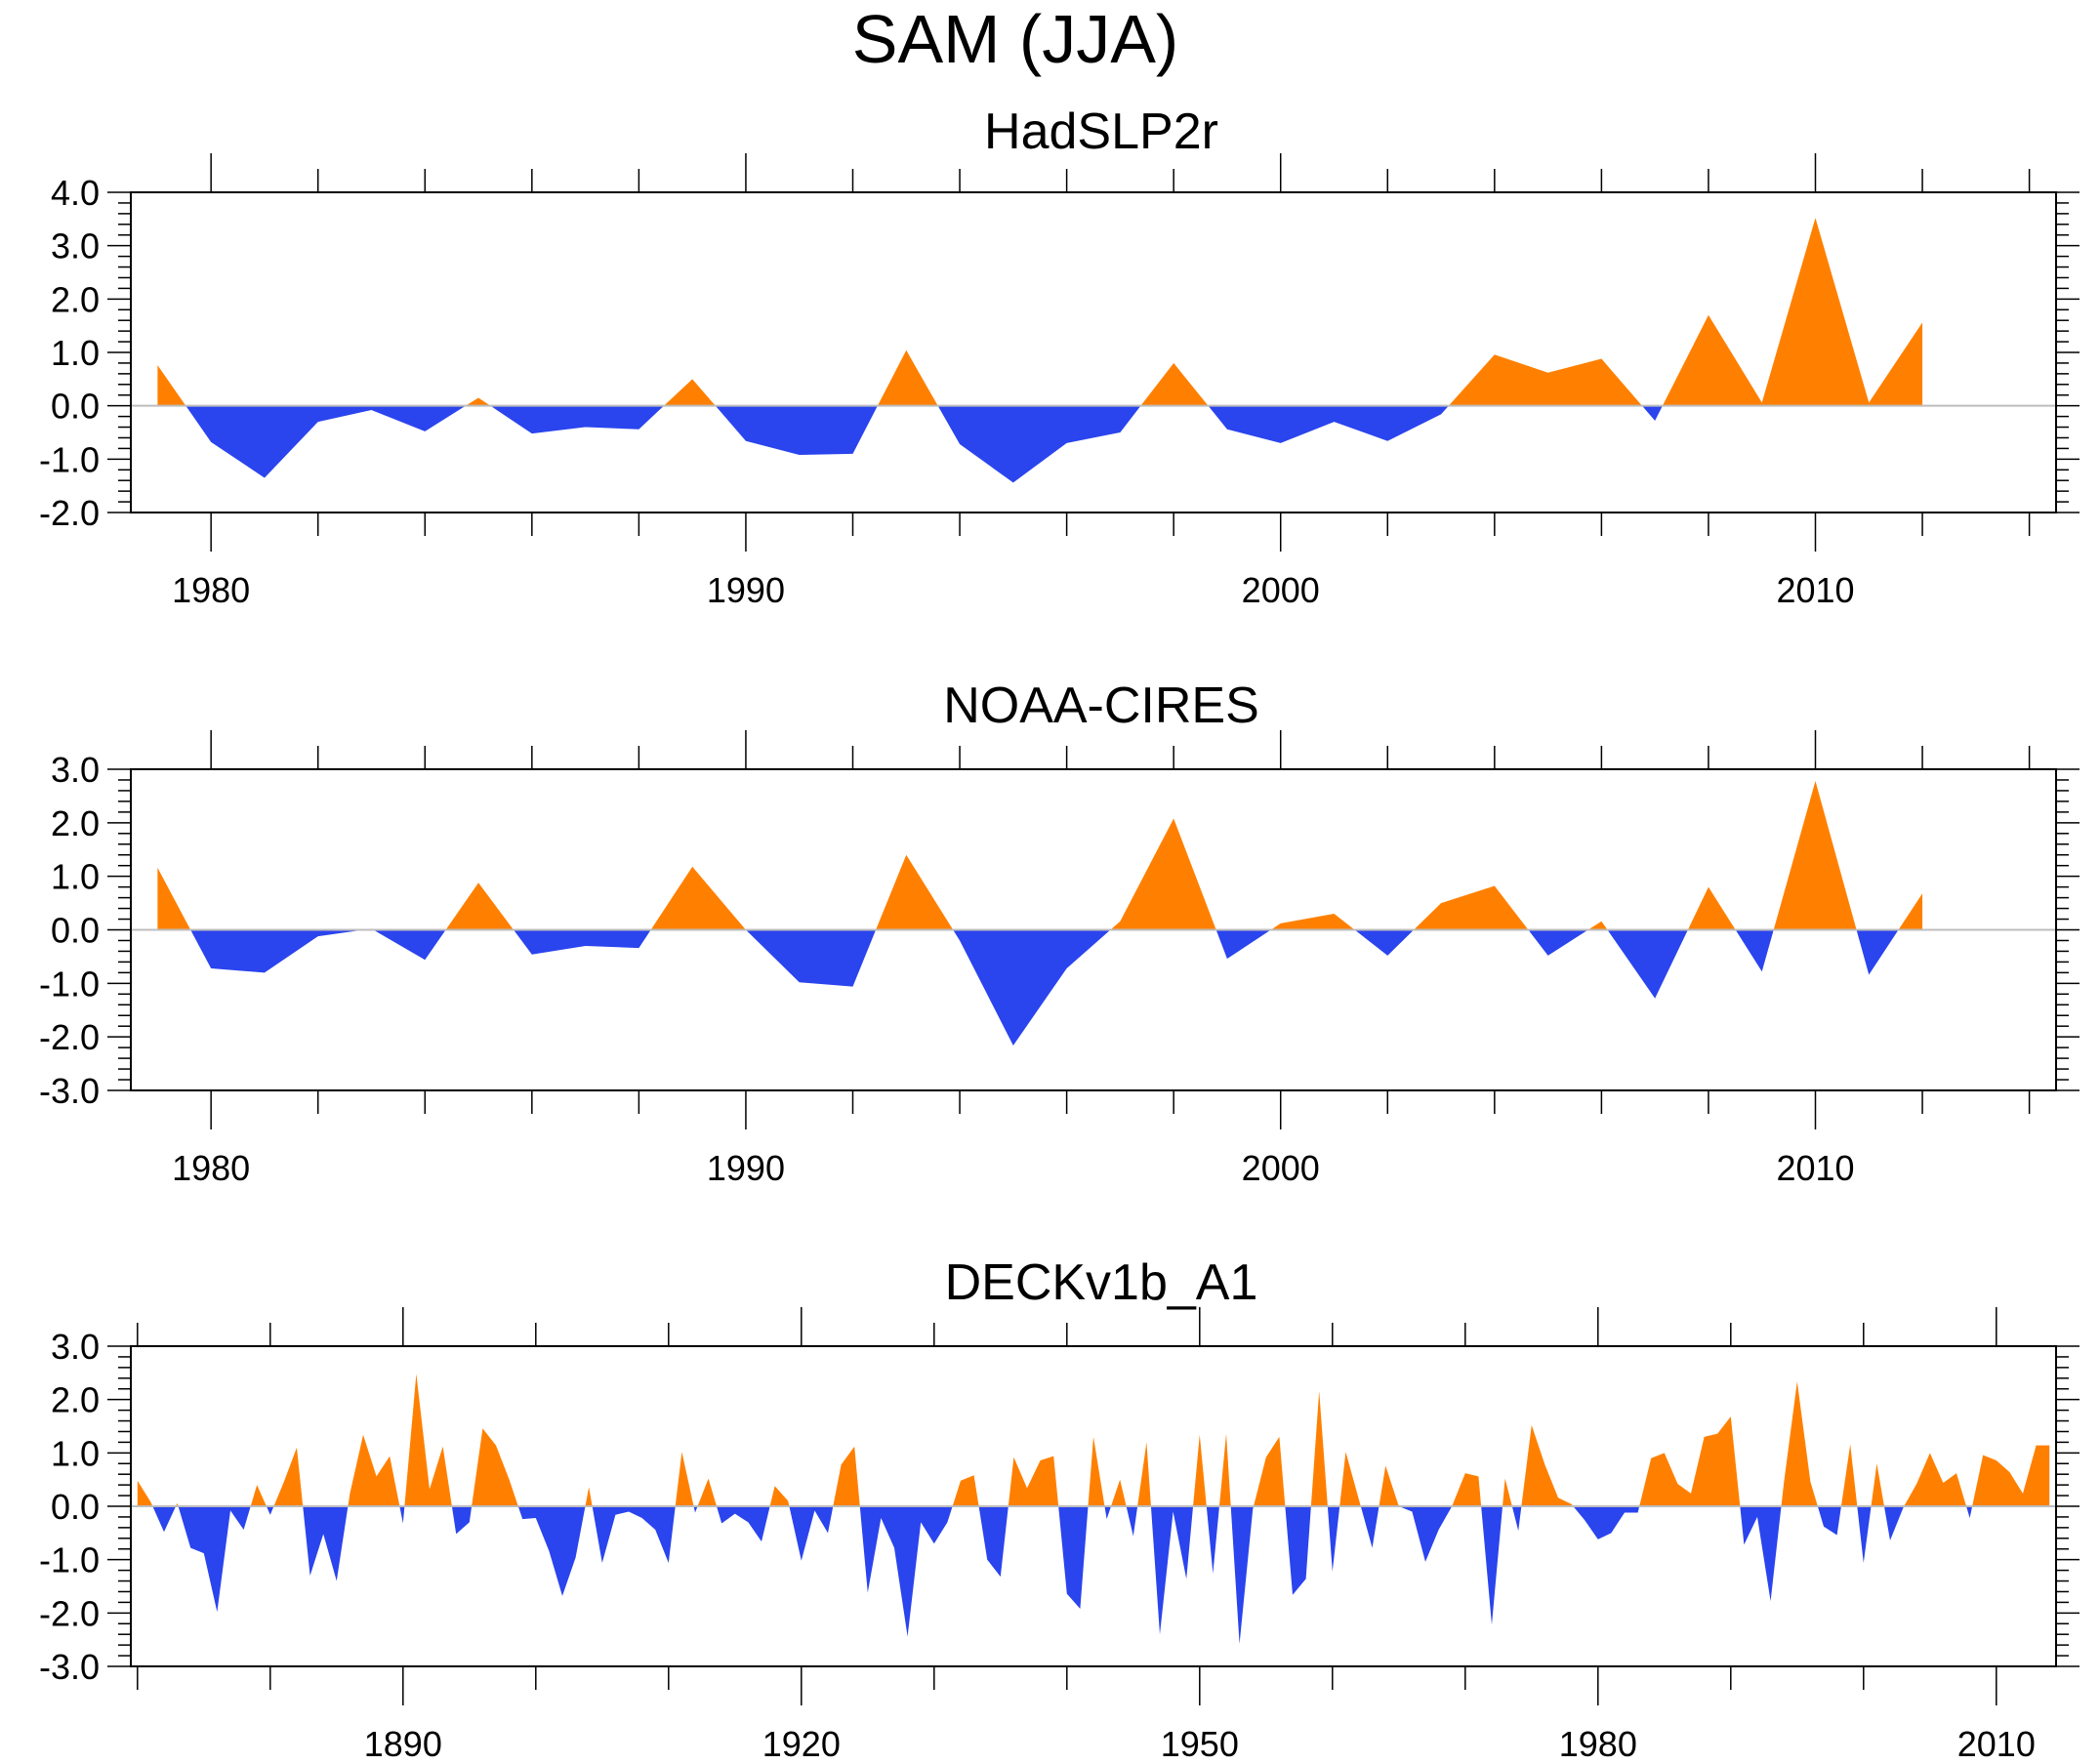  Describe the element at coordinates (69, 1613) in the screenshot. I see `ytick-label-deckv1b-a1: -2.0` at that location.